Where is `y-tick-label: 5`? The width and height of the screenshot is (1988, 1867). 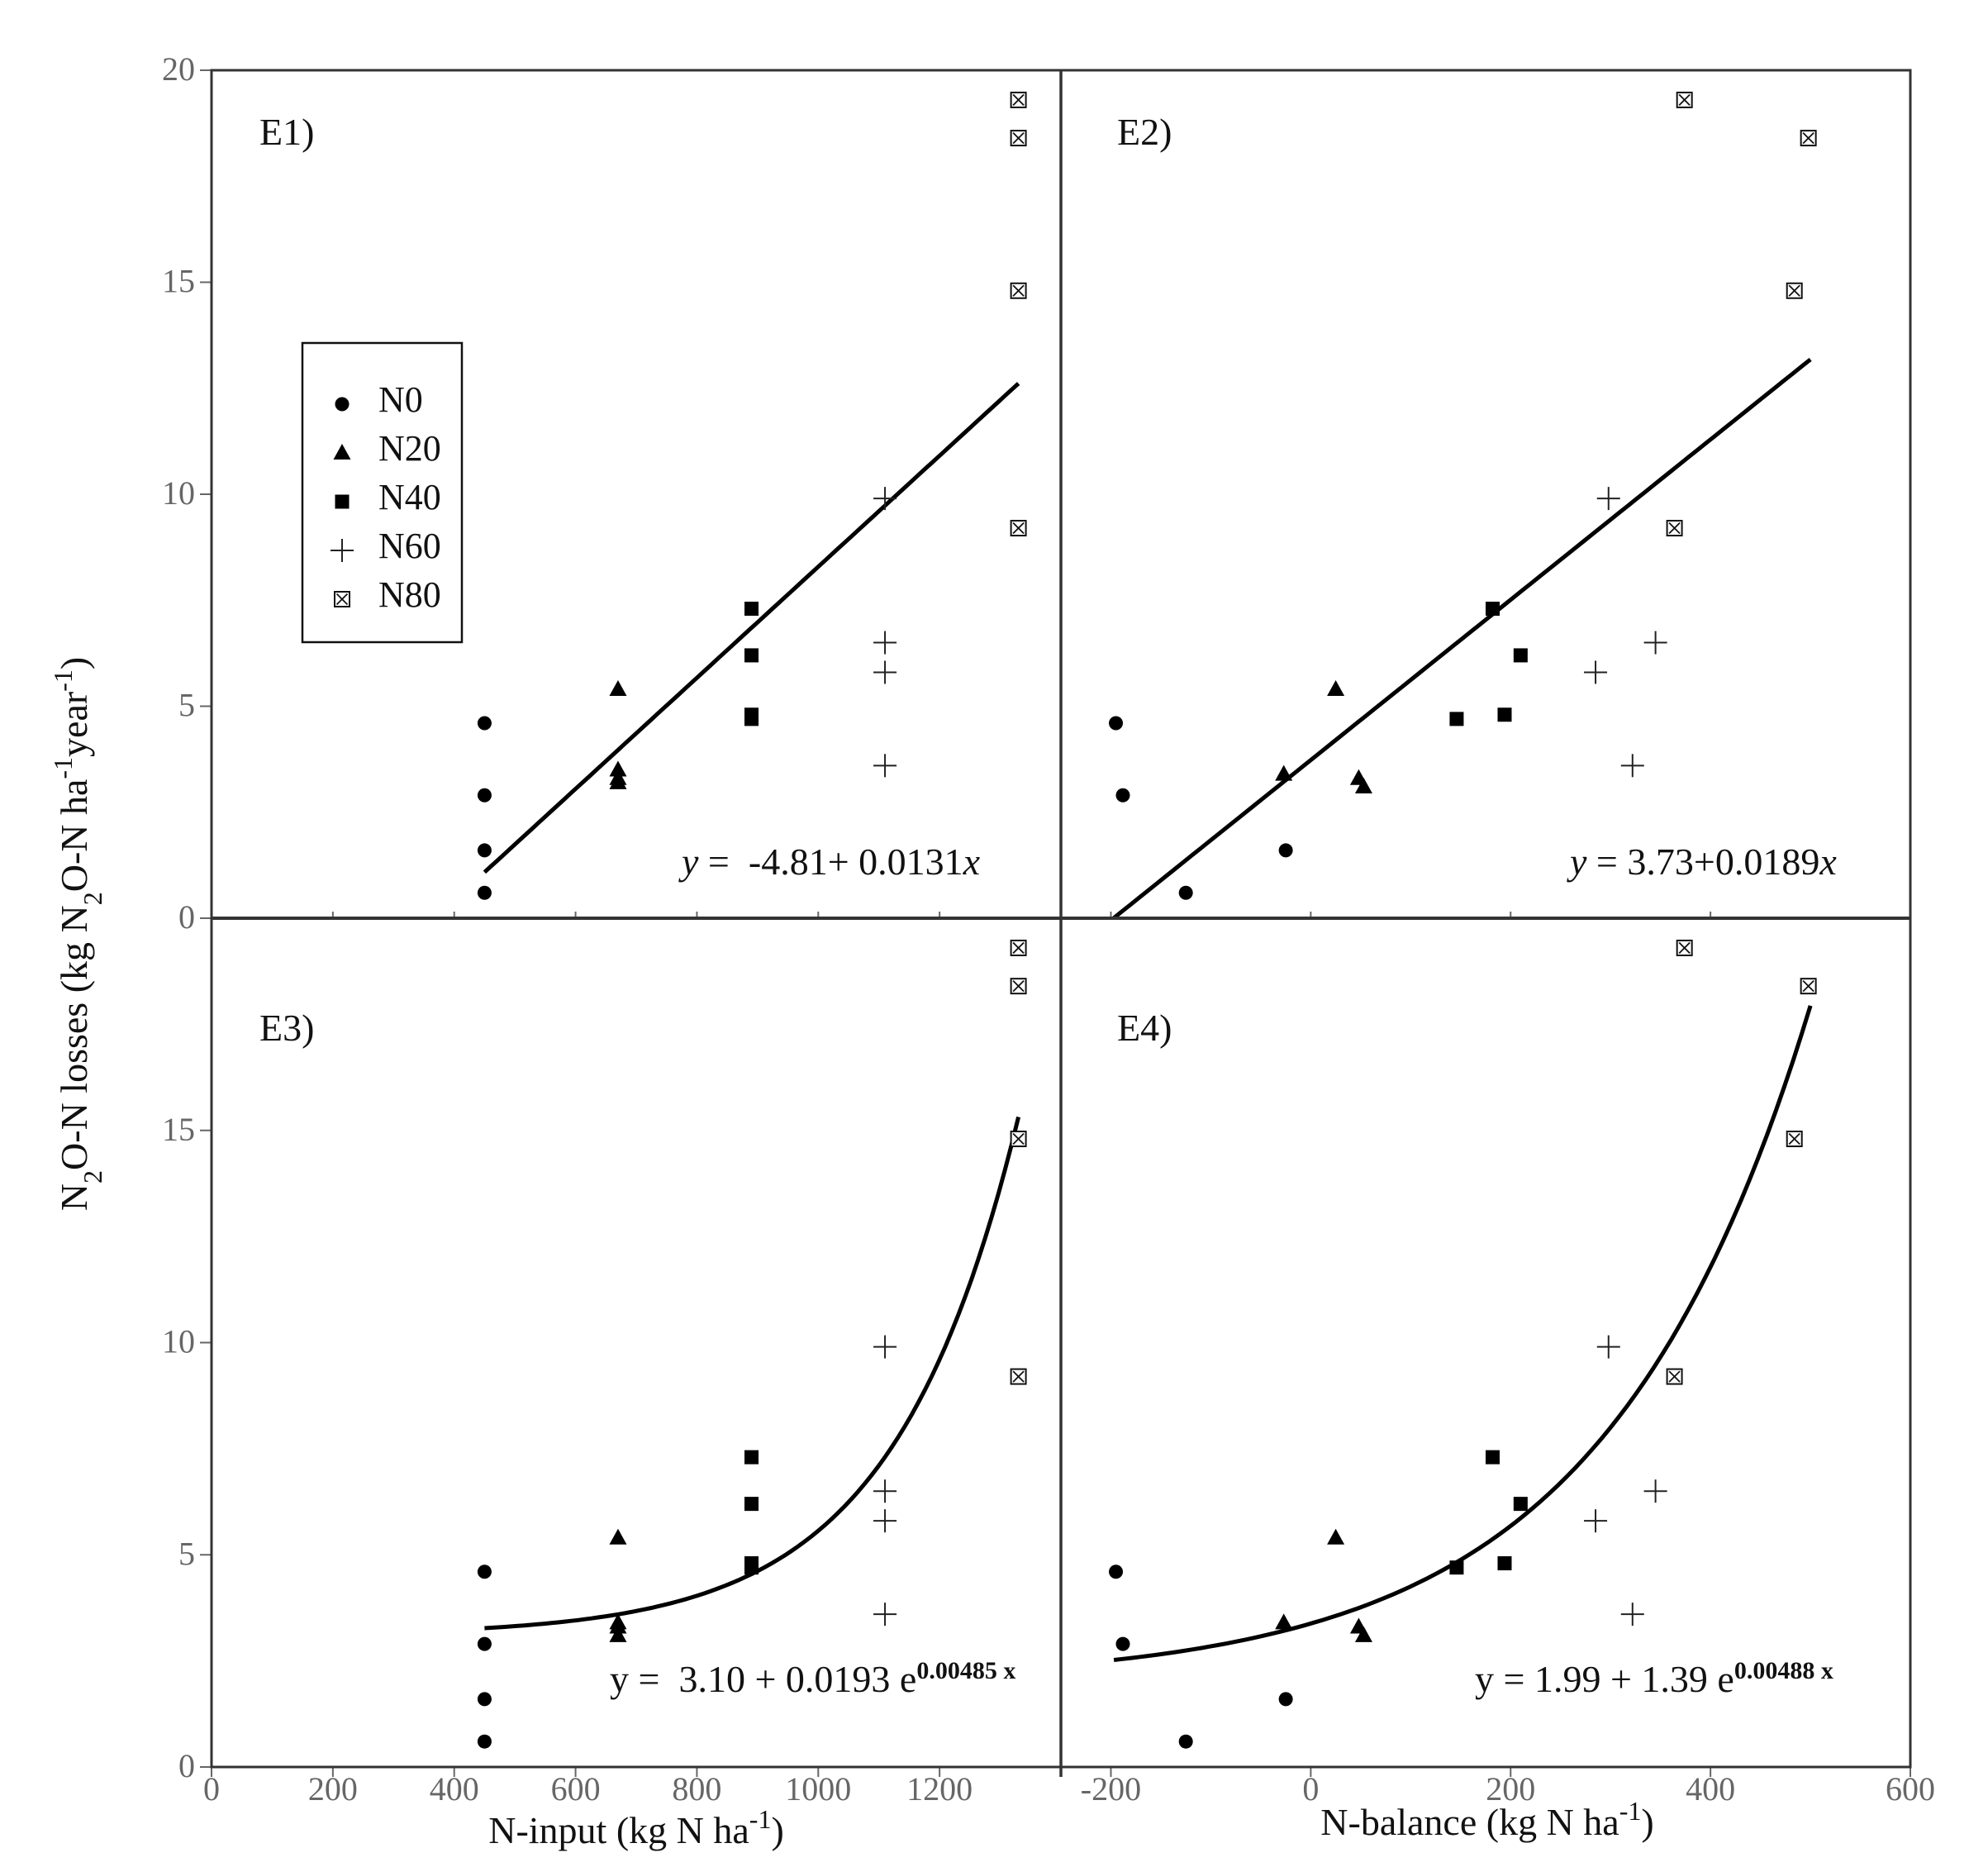 y-tick-label: 5 is located at coordinates (187, 706).